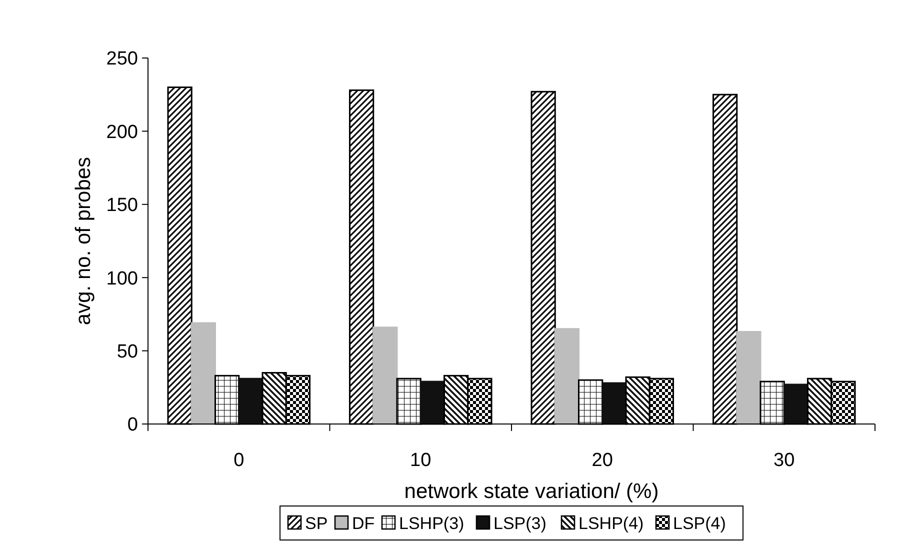 Image resolution: width=903 pixels, height=552 pixels. I want to click on x-tick-label: 10, so click(421, 460).